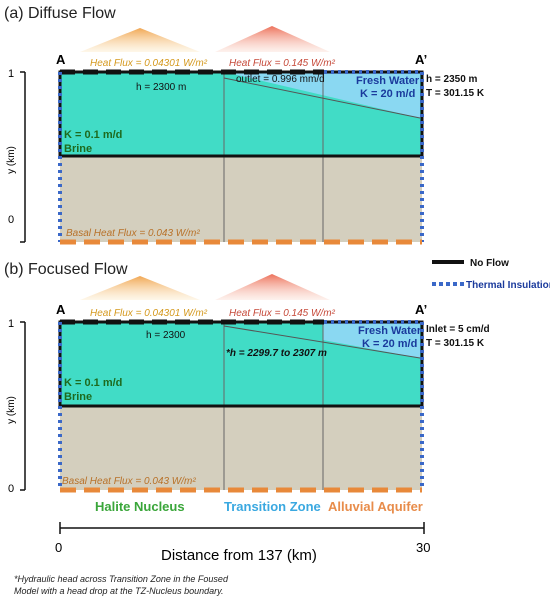 This screenshot has width=550, height=600. Describe the element at coordinates (389, 344) in the screenshot. I see `k-fresh-label-b: K = 20 m/d` at that location.